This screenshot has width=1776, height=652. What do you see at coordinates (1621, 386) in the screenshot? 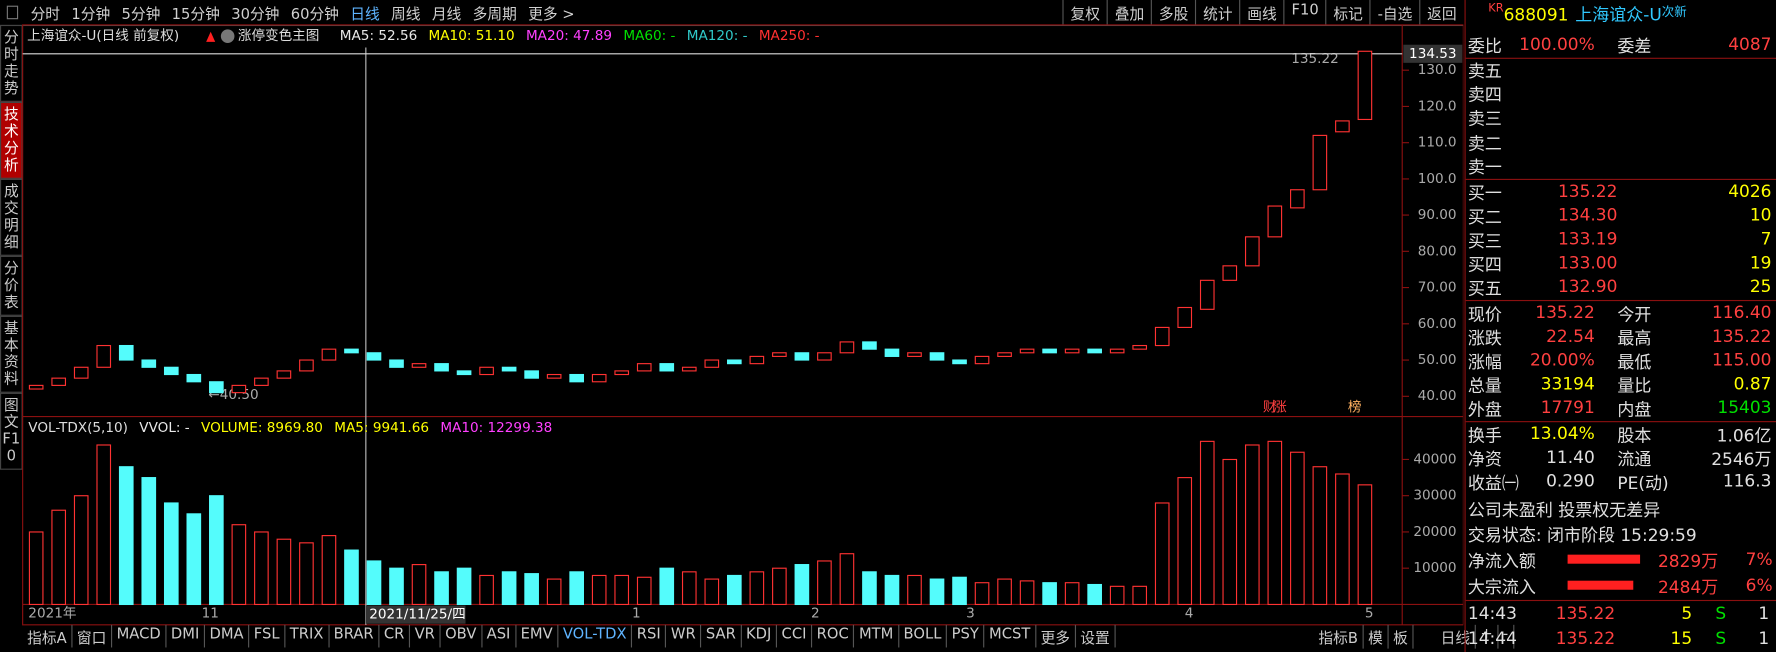
I see `quote-row: 总量 33194 量比 0.87` at bounding box center [1621, 386].